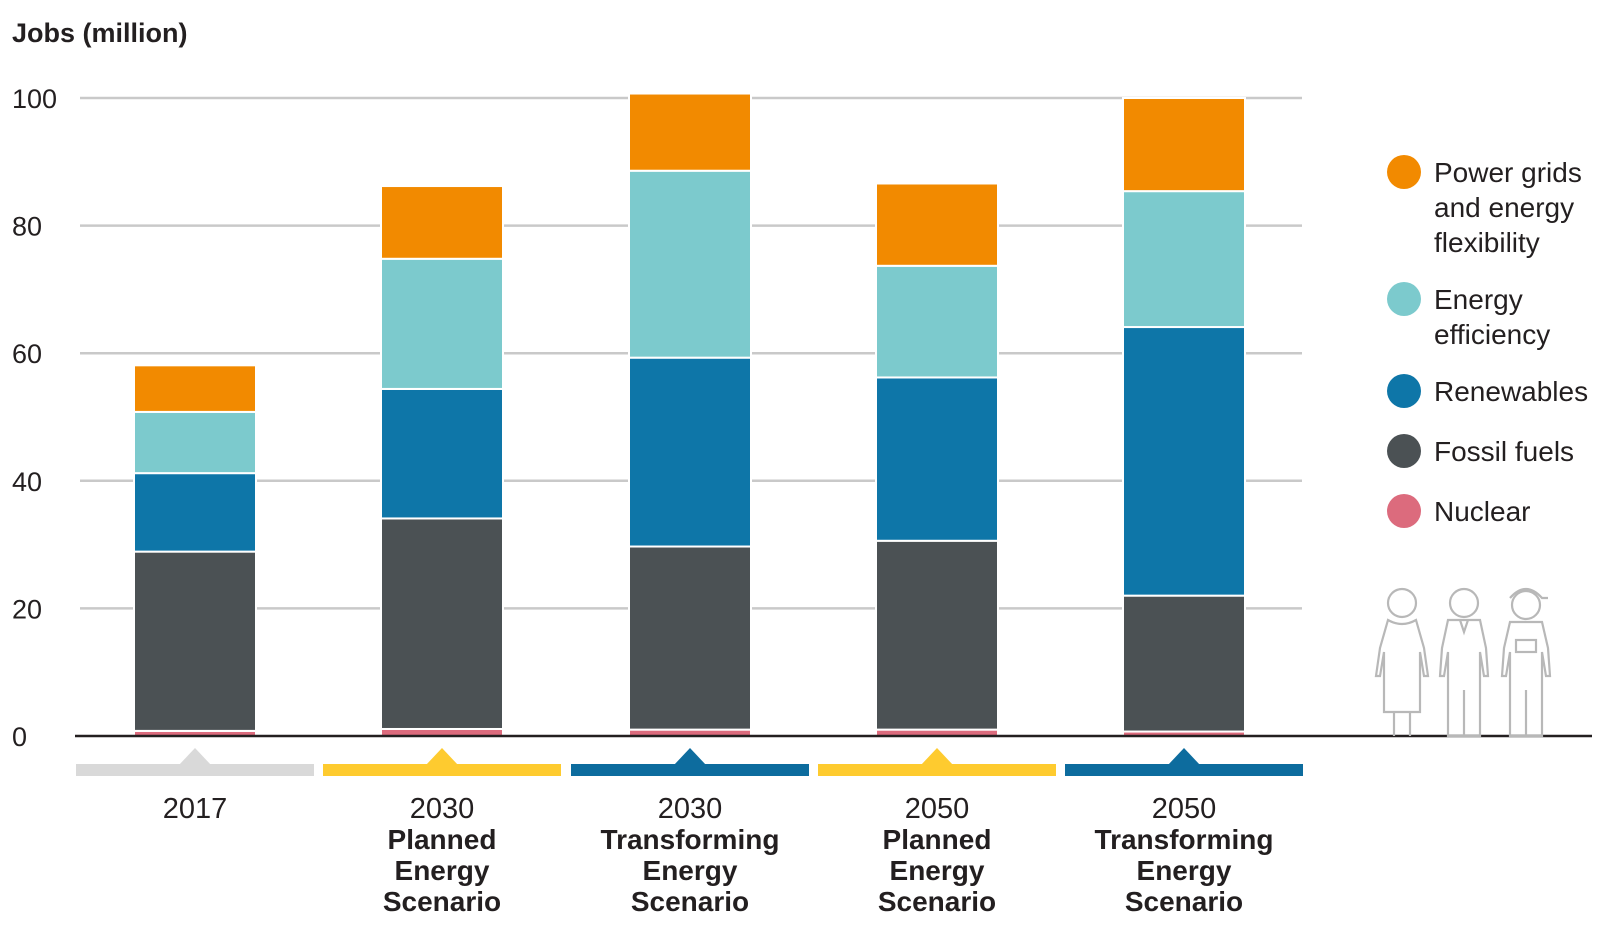 The height and width of the screenshot is (934, 1605). Describe the element at coordinates (1487, 242) in the screenshot. I see `legend-label: flexibility` at that location.